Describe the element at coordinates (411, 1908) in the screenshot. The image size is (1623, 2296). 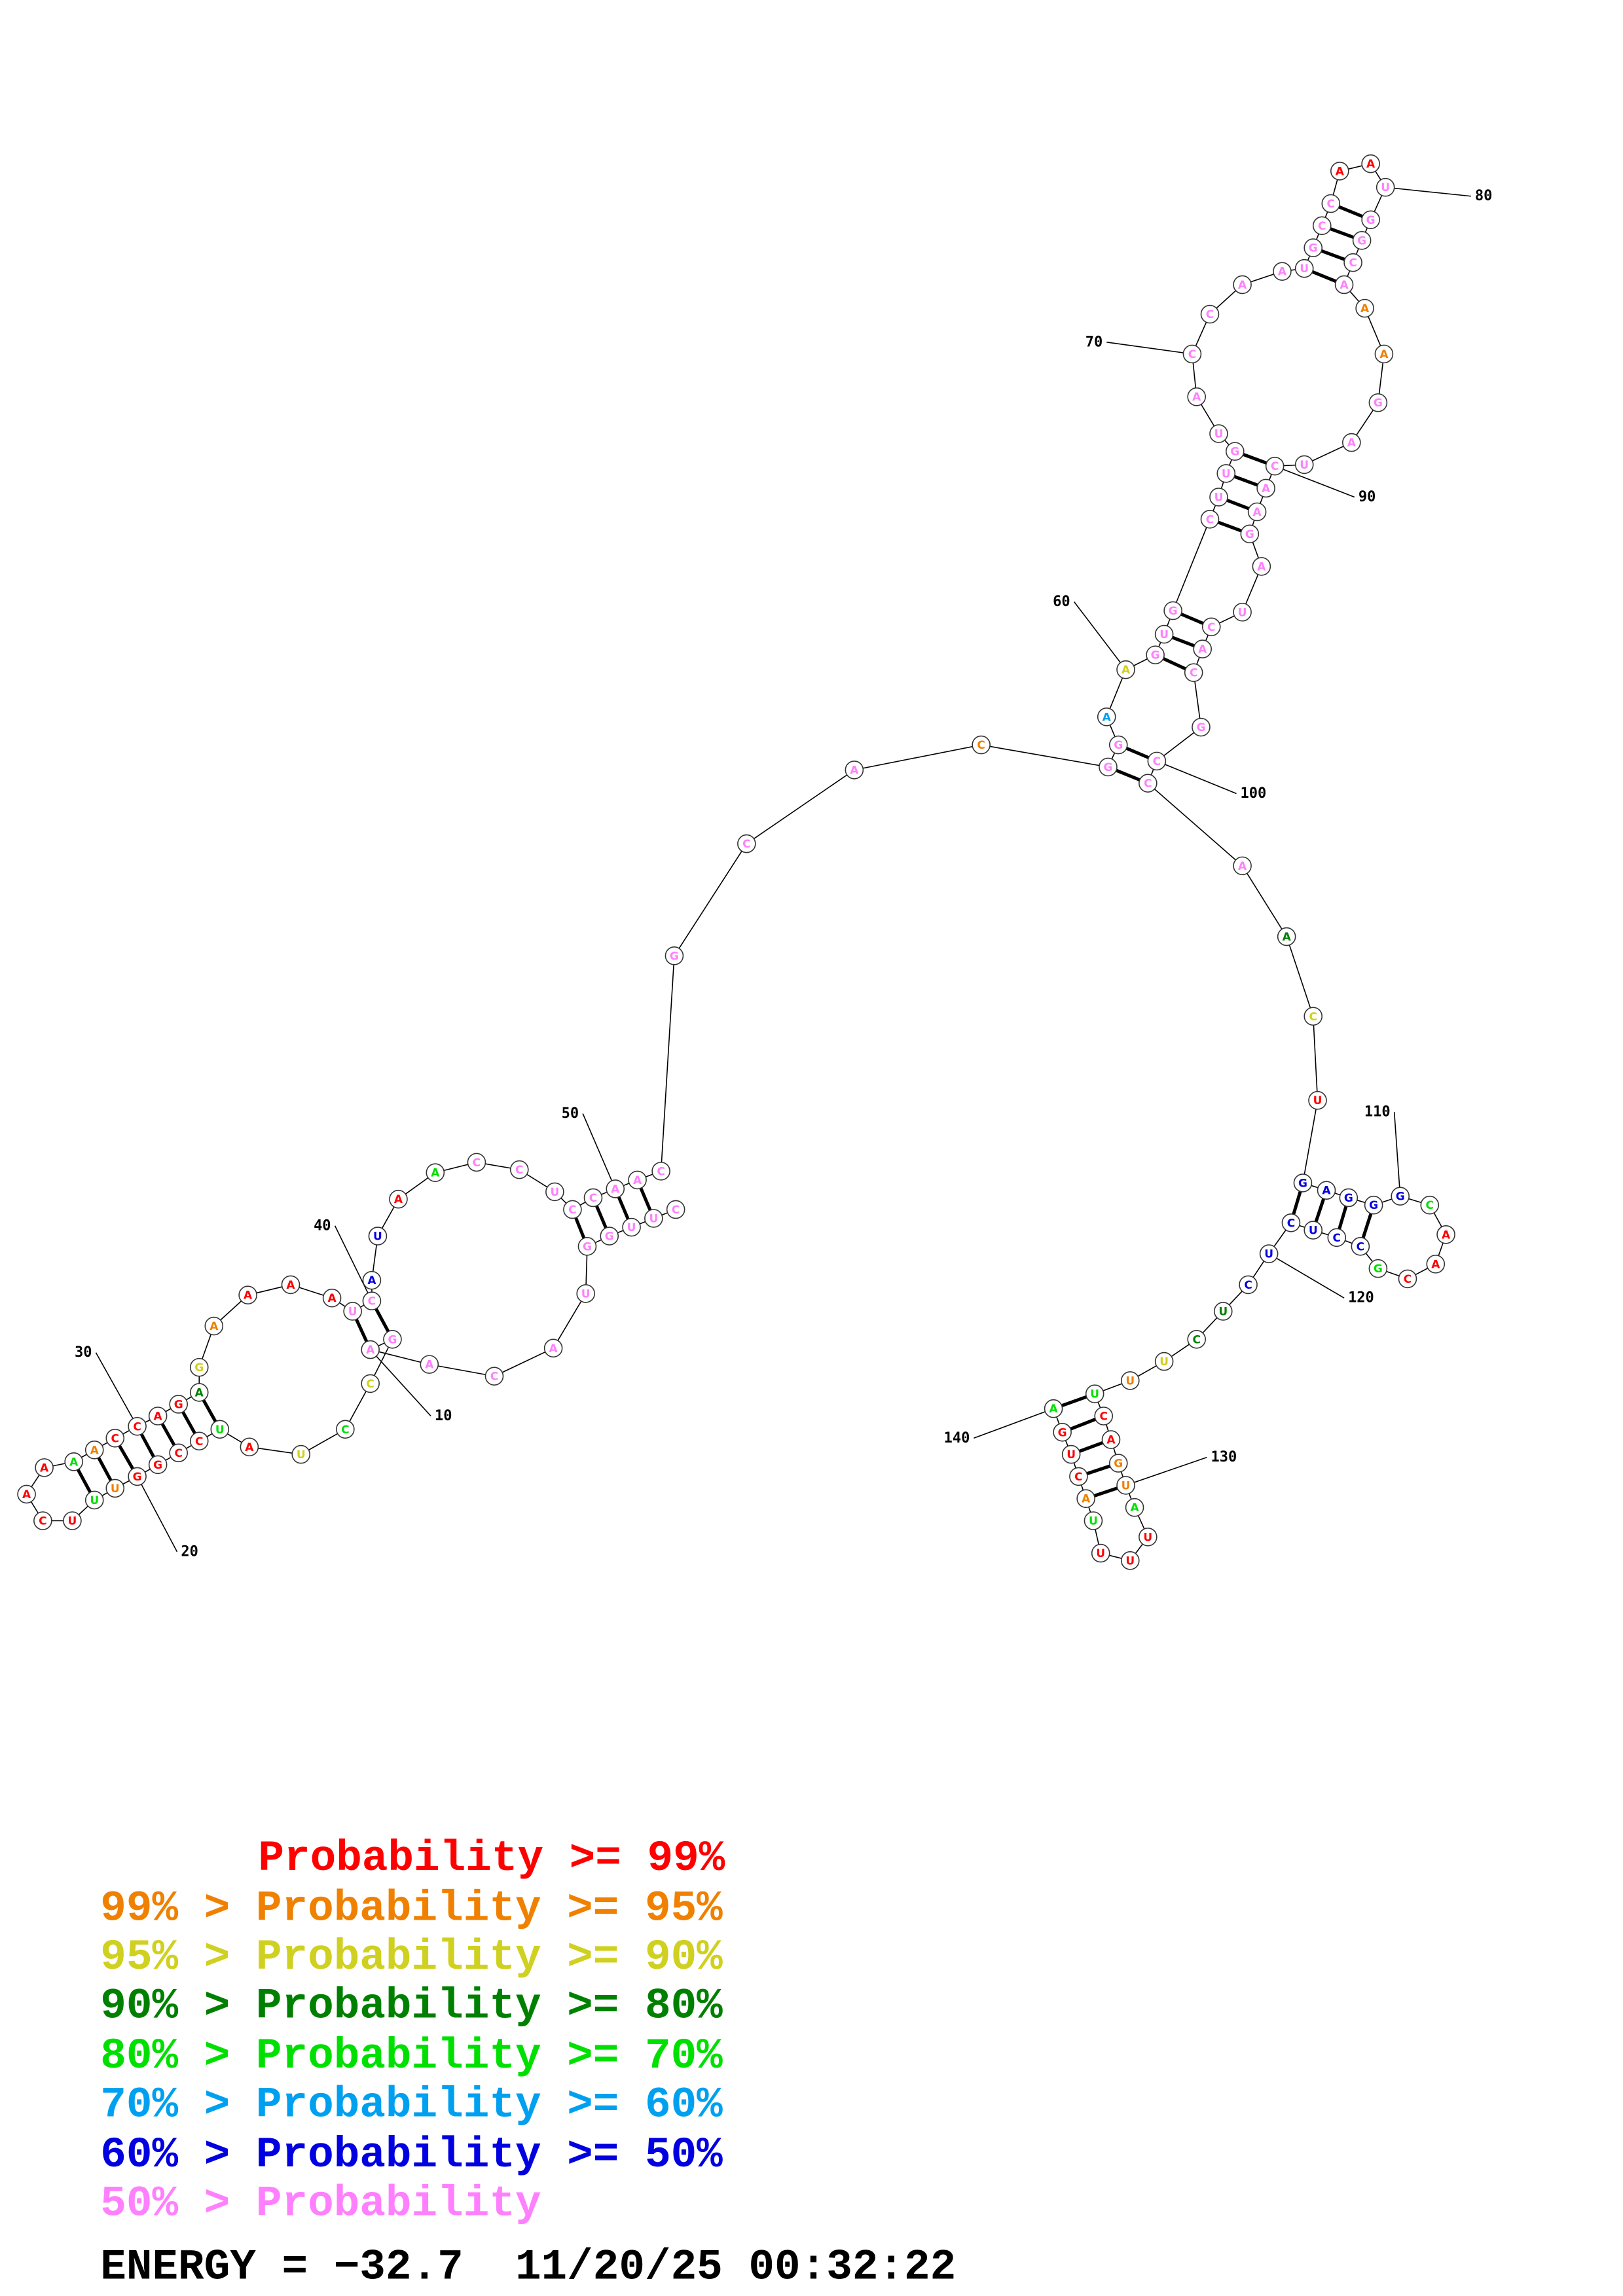
I see `legend-entry: 99% > Probability >= 95%` at that location.